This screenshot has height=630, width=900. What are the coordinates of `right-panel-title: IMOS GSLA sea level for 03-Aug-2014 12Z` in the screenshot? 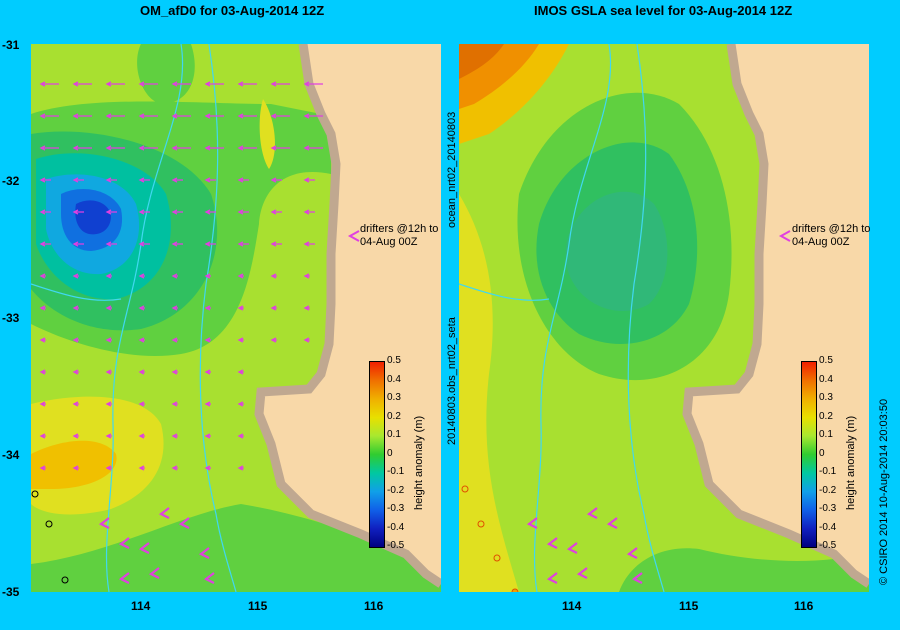 It's located at (663, 10).